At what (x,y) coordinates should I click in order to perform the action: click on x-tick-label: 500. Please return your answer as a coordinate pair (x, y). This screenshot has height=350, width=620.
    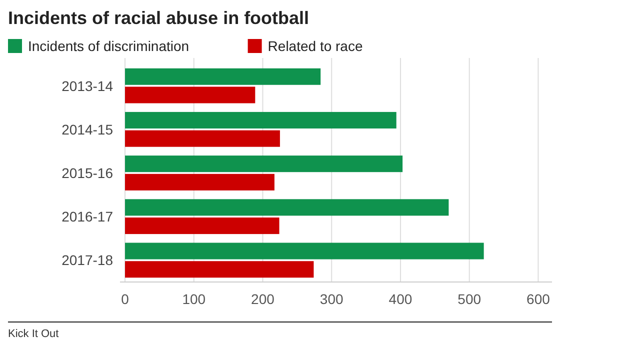
    Looking at the image, I should click on (470, 299).